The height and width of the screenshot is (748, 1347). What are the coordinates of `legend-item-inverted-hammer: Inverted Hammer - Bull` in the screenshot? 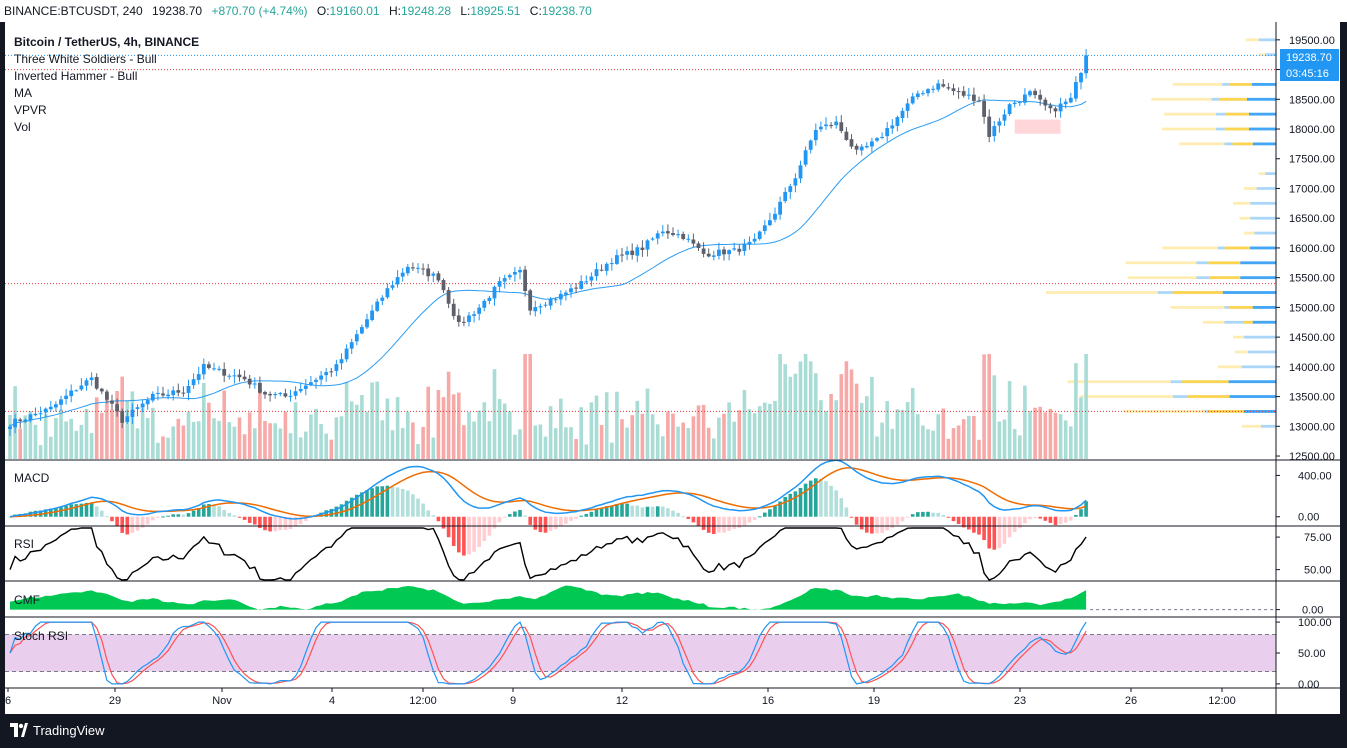 It's located at (75, 76).